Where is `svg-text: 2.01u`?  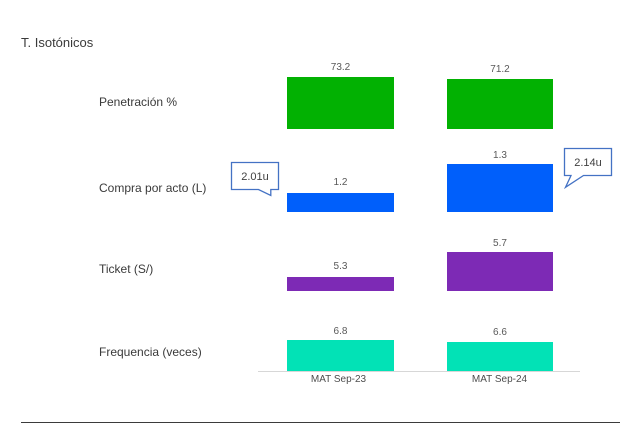 svg-text: 2.01u is located at coordinates (255, 177).